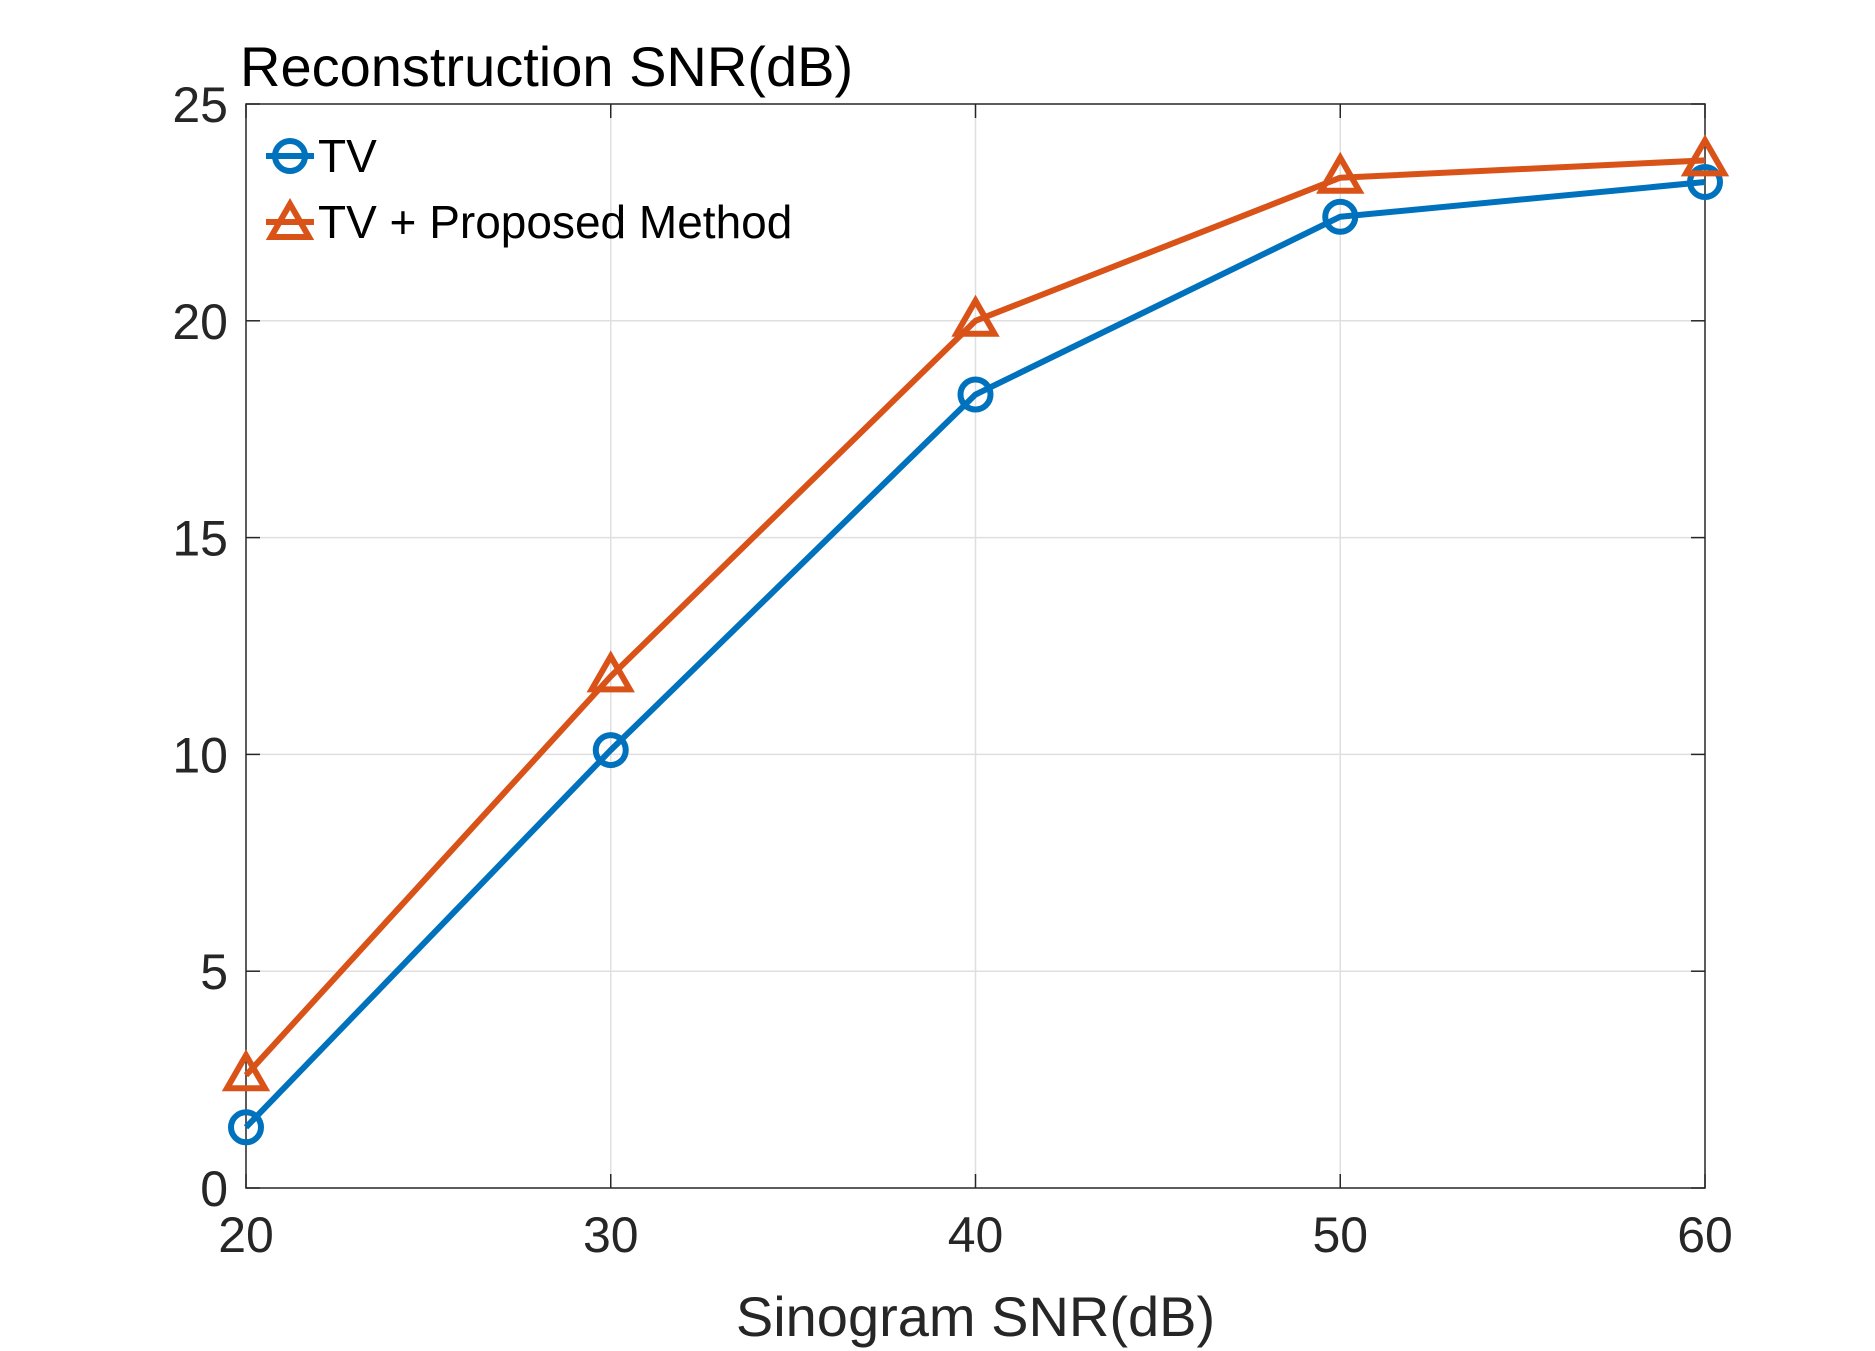  Describe the element at coordinates (976, 1235) in the screenshot. I see `x-tick-label: 40` at that location.